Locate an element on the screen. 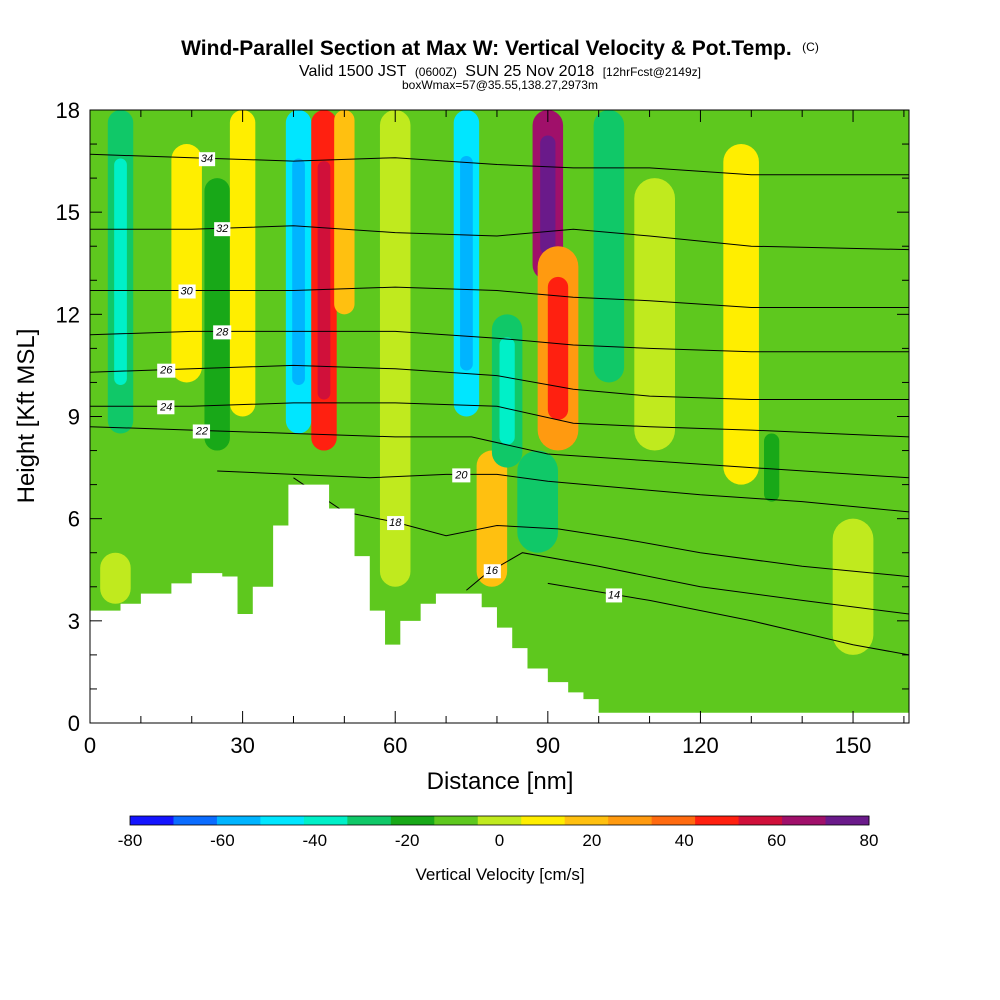 The image size is (1000, 1000). subtitle-date: SUN 25 Nov 2018 is located at coordinates (529, 71).